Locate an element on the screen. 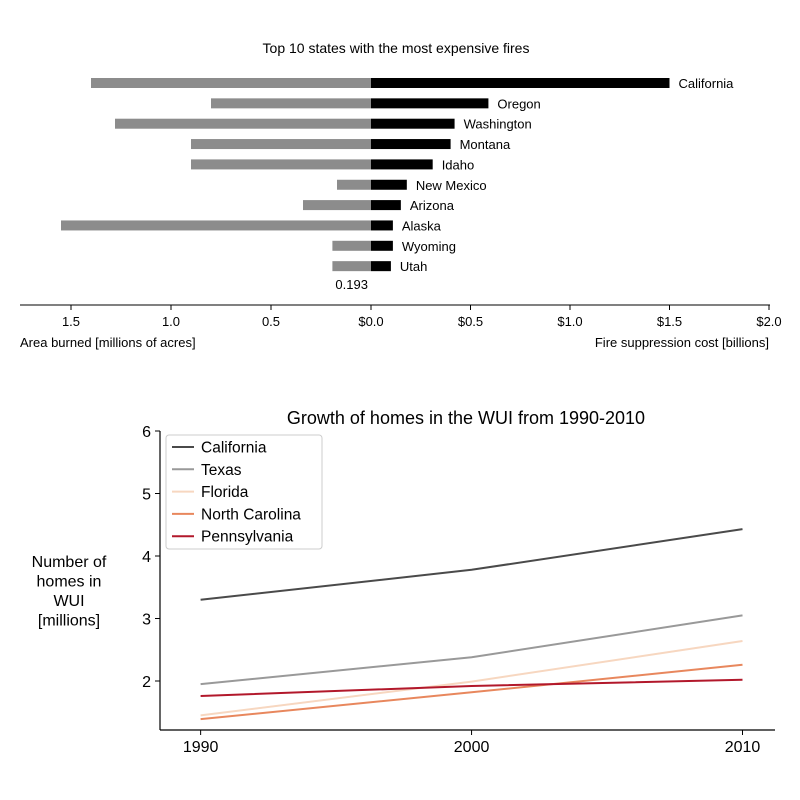 This screenshot has height=800, width=800. line-pennsylvania is located at coordinates (471, 687).